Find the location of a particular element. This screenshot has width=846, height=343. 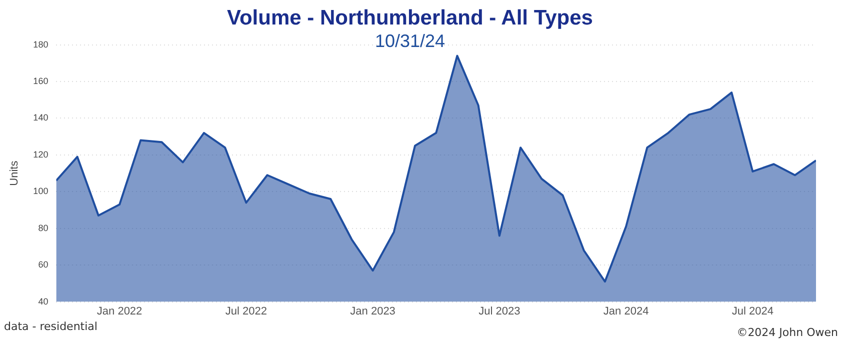

y-tick-label: 40 is located at coordinates (43, 301).